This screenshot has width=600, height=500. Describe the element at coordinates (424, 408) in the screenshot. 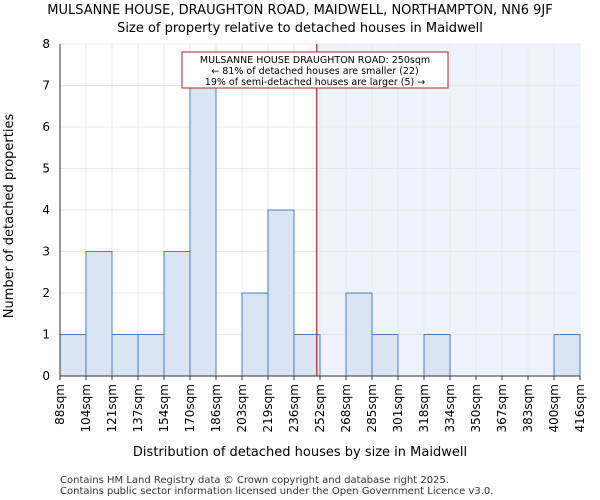

I see `x-tick-label: 318sqm` at that location.